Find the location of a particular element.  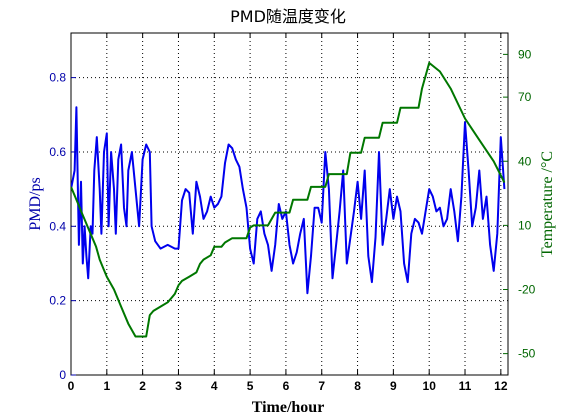

x-tick-label: 2 is located at coordinates (142, 386).